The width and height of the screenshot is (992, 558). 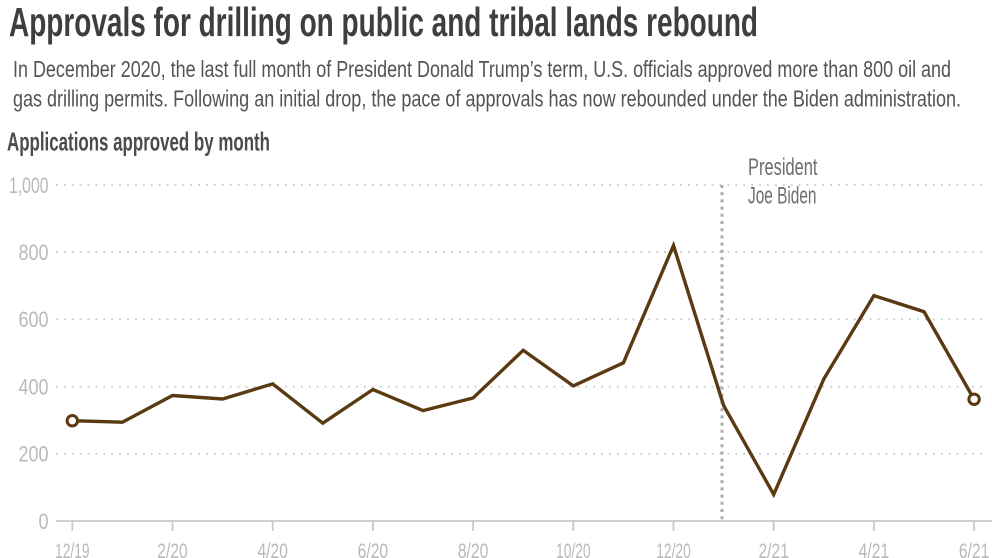 I want to click on svg-text: 200, so click(x=34, y=454).